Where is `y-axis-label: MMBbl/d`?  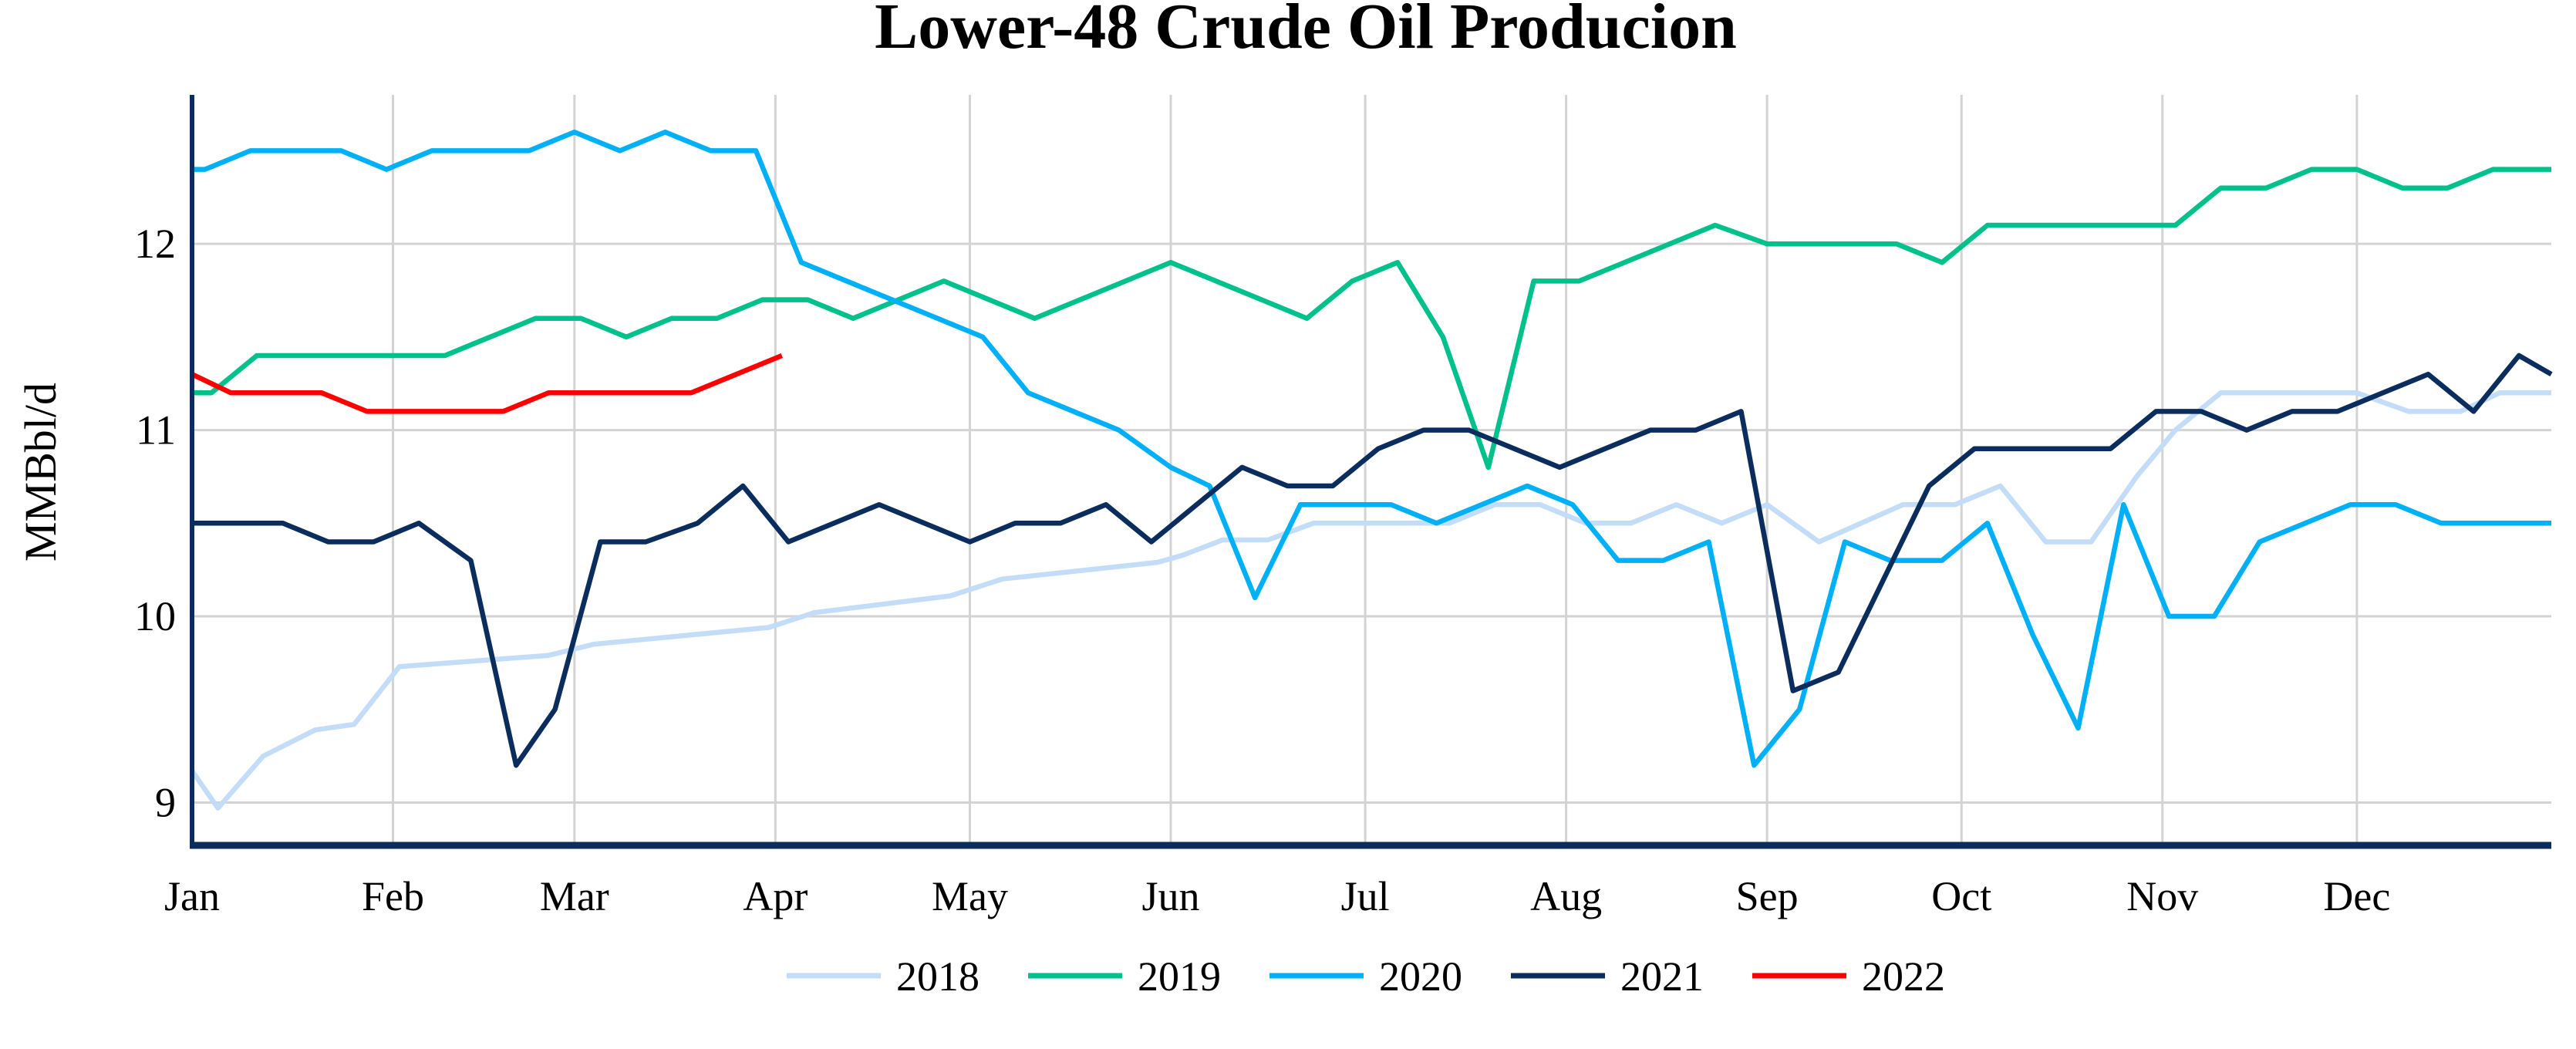 y-axis-label: MMBbl/d is located at coordinates (40, 473).